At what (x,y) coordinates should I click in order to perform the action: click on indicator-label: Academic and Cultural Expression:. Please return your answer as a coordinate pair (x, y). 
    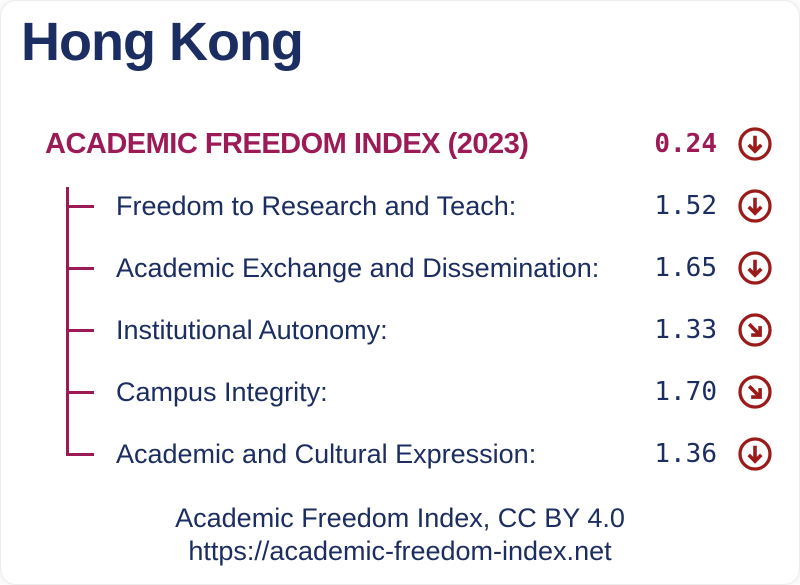
    Looking at the image, I should click on (326, 453).